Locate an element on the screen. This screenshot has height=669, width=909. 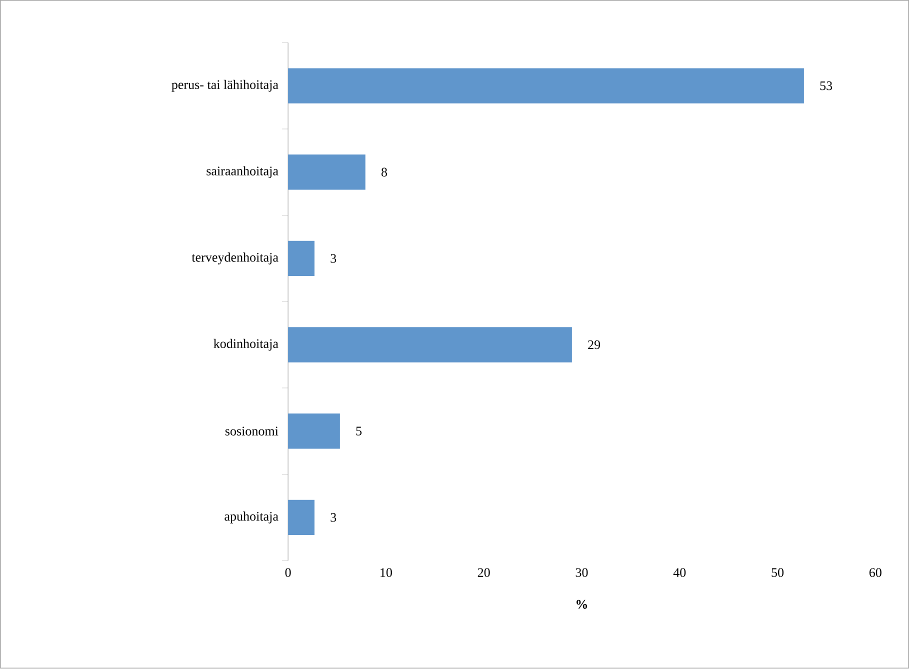
y-tick-label: terveydenhoitaja is located at coordinates (235, 258).